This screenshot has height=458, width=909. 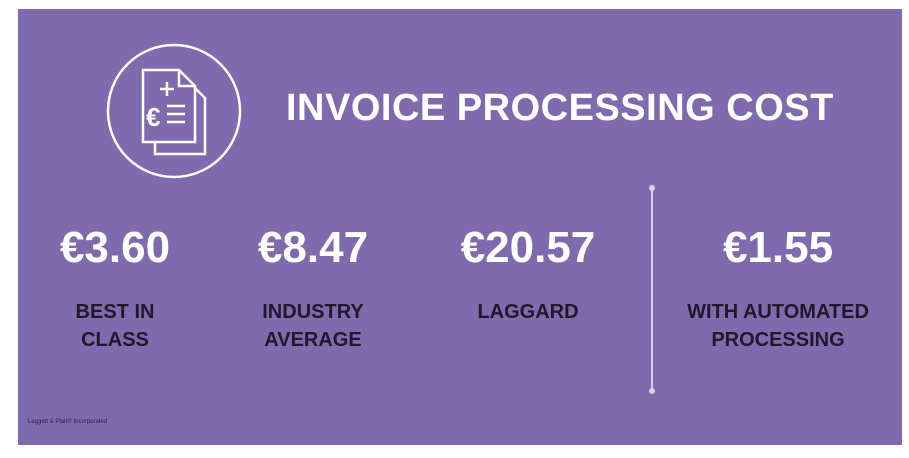 What do you see at coordinates (313, 247) in the screenshot?
I see `stat-value: €8.47` at bounding box center [313, 247].